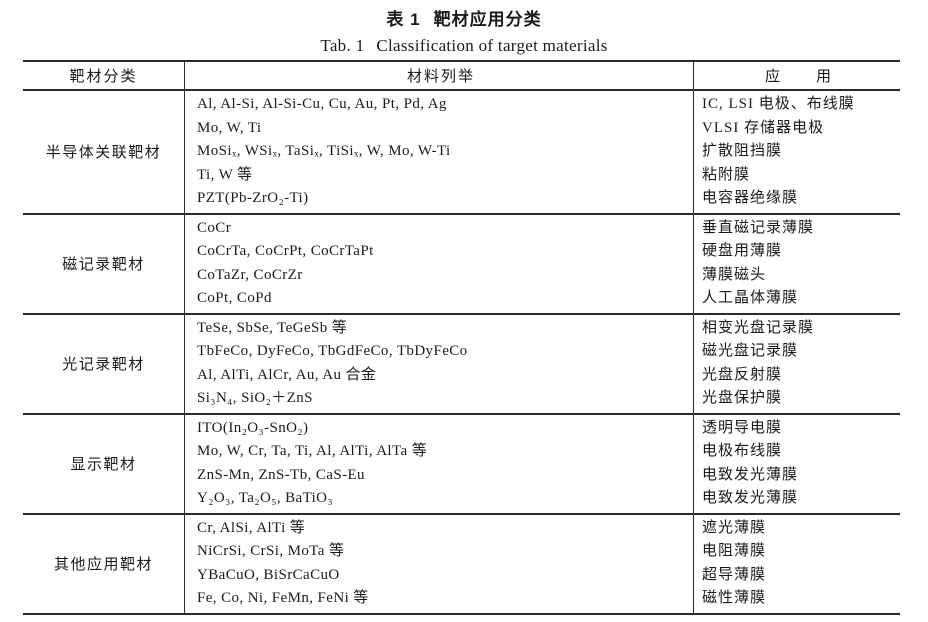 This screenshot has height=622, width=928. I want to click on application-line: IC, LSI 电极、布线膜, so click(778, 104).